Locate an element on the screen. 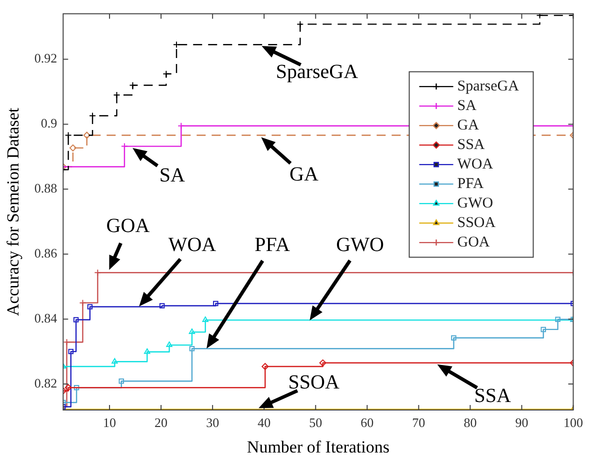 The image size is (589, 462). x-tick-label: 30 is located at coordinates (213, 422).